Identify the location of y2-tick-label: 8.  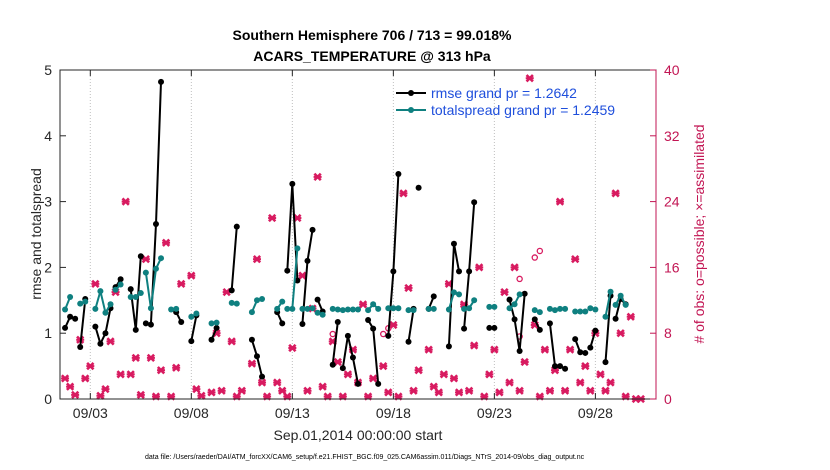
(668, 333).